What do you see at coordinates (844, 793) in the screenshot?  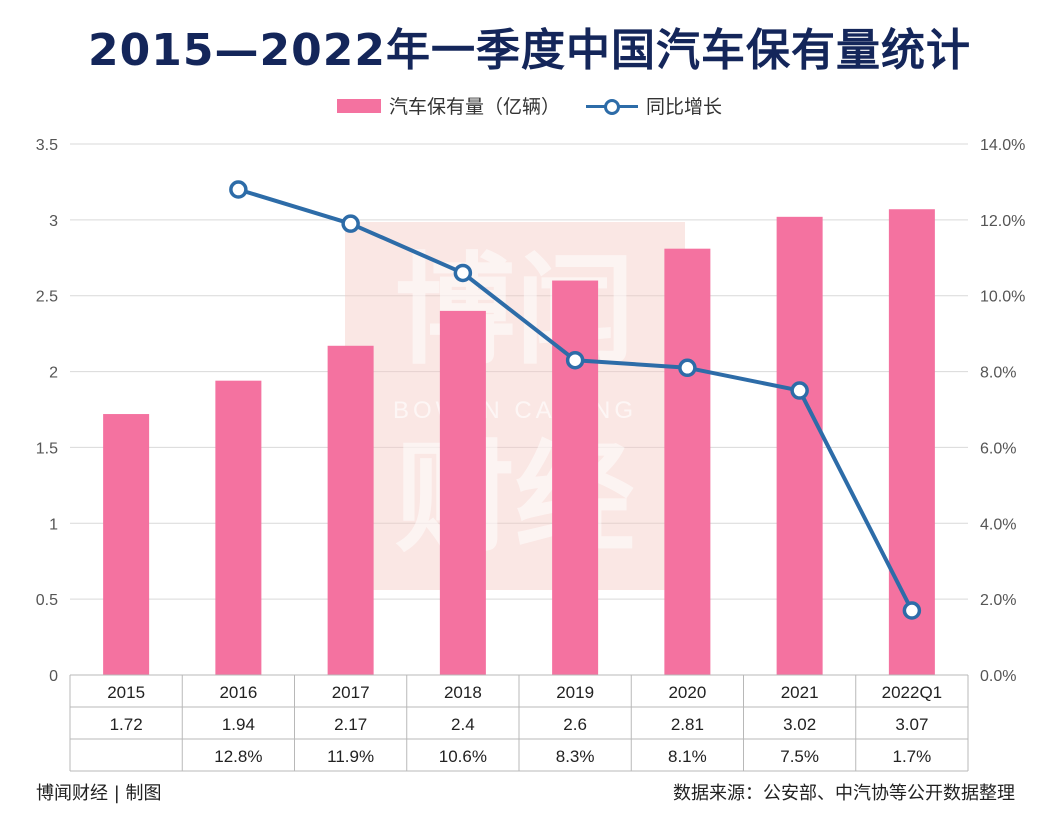 I see `source-text: 数据来源：公安部、中汽协等公开数据整理` at bounding box center [844, 793].